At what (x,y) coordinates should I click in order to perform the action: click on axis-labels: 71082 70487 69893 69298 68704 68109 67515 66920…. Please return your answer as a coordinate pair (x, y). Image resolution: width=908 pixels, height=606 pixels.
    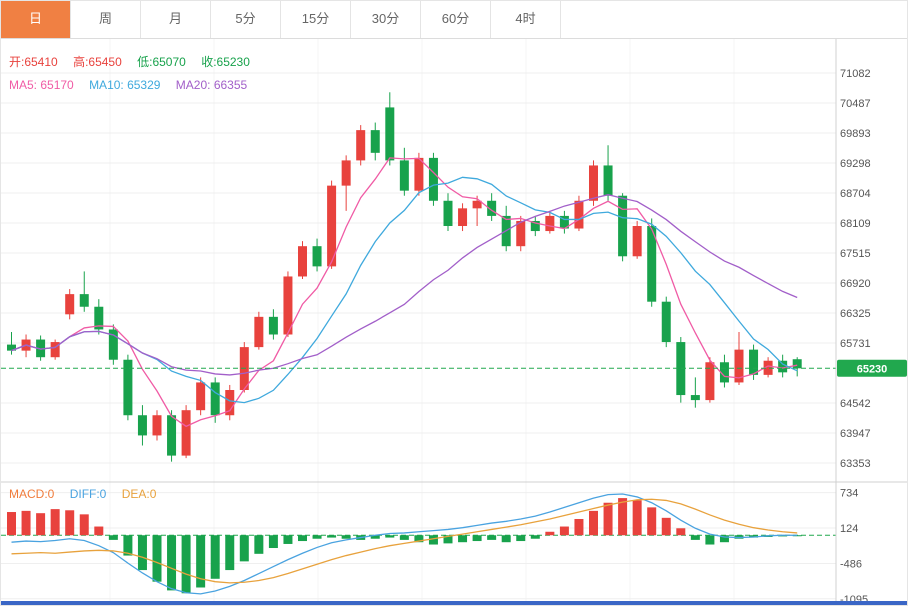
    Looking at the image, I should click on (872, 337).